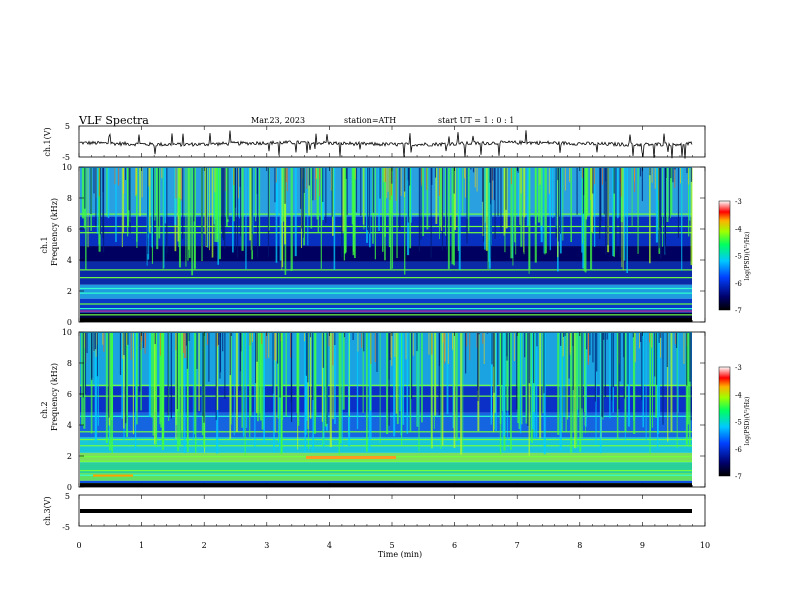 The width and height of the screenshot is (792, 612). Describe the element at coordinates (738, 422) in the screenshot. I see `ch2-colorbar-ticks: -3 -4 -5 -6 -7` at that location.